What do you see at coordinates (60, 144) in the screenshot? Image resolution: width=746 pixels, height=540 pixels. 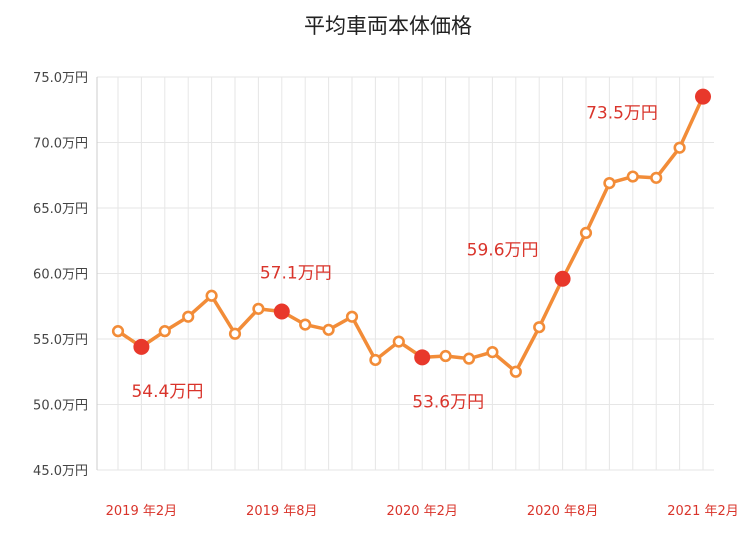 I see `y-tick-label: 70.0万円` at bounding box center [60, 144].